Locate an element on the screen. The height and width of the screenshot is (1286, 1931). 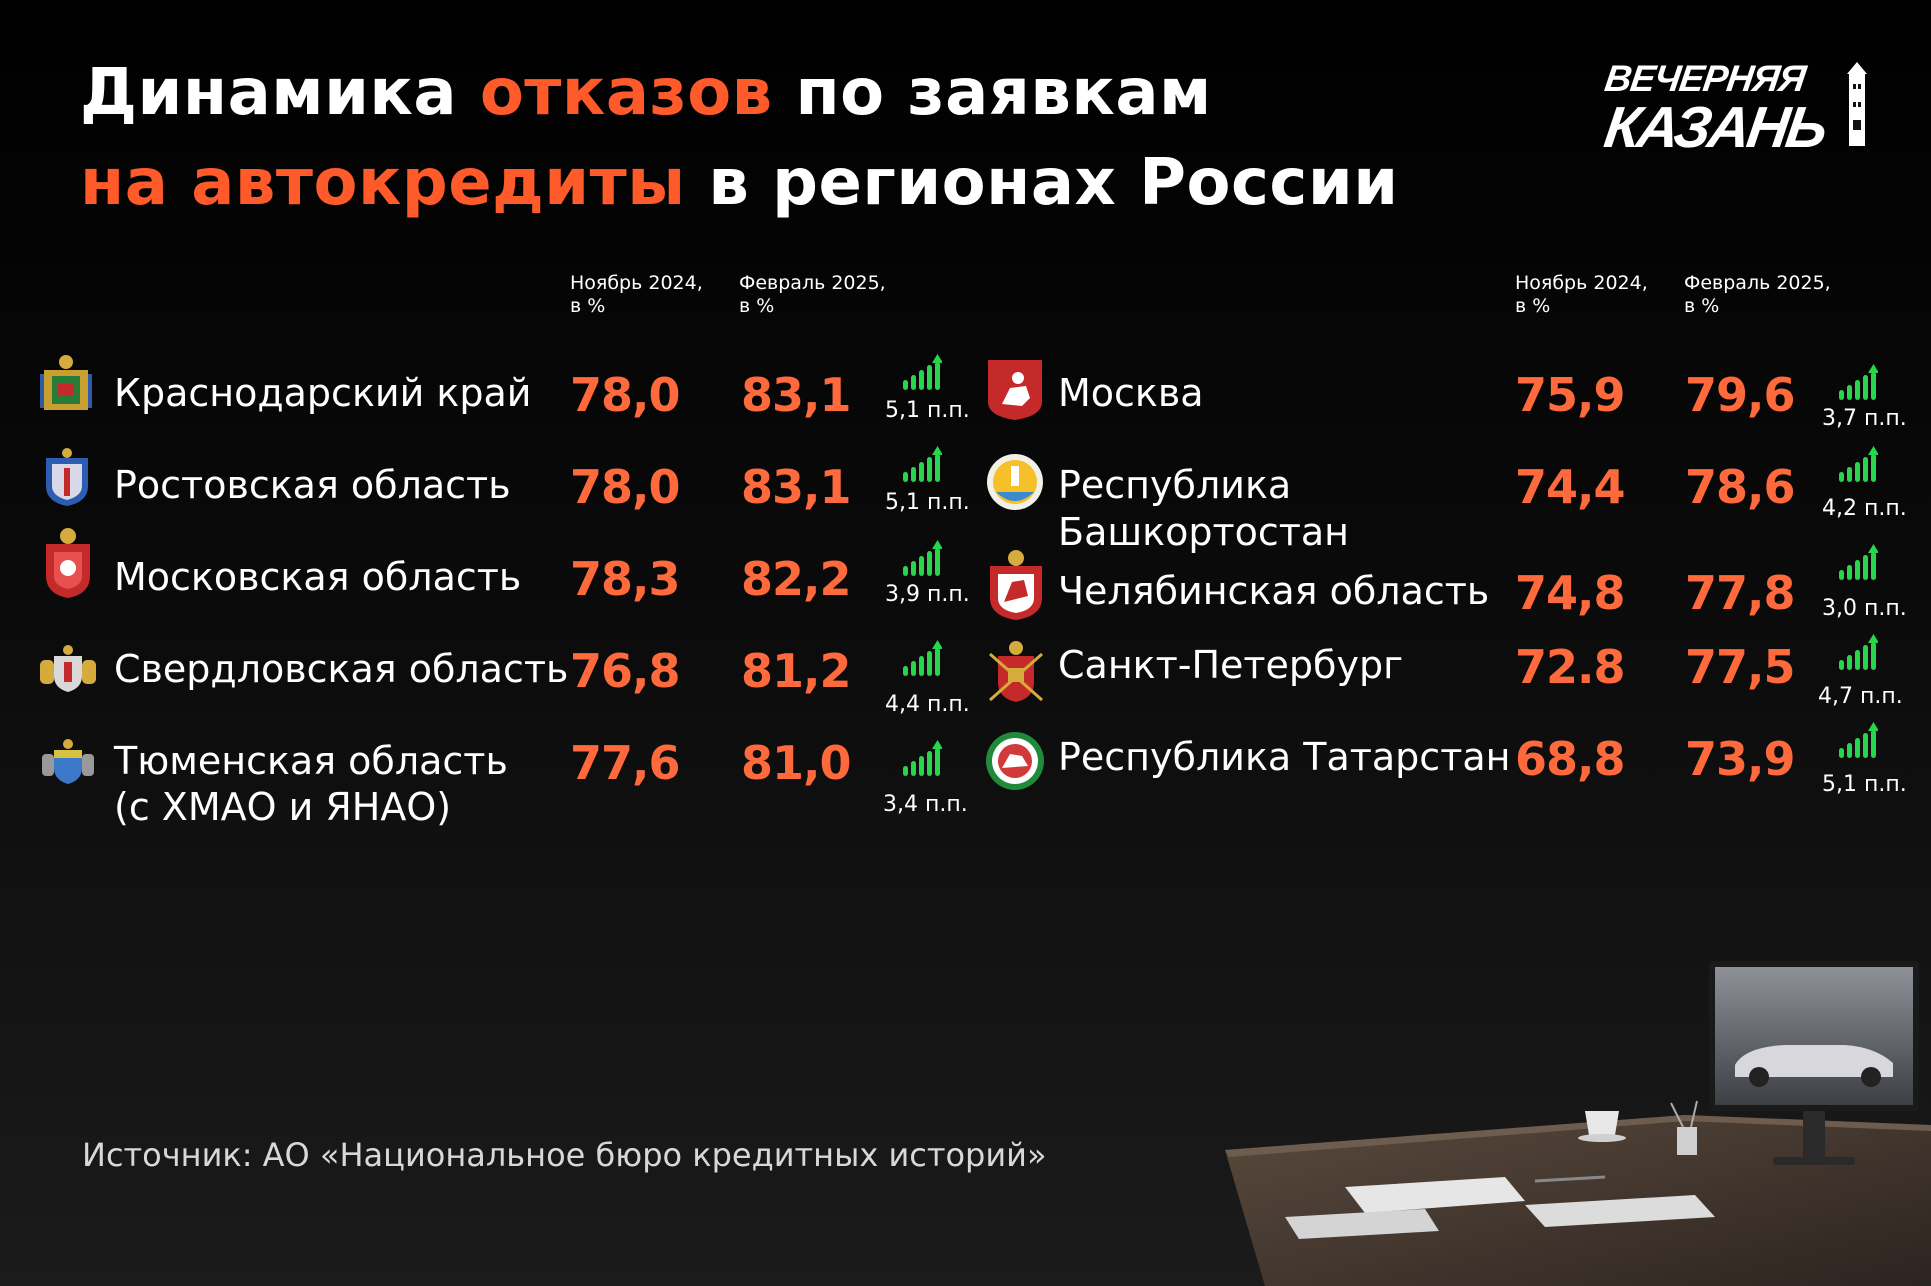
region-name-line2: Башкортостан is located at coordinates (1203, 532).